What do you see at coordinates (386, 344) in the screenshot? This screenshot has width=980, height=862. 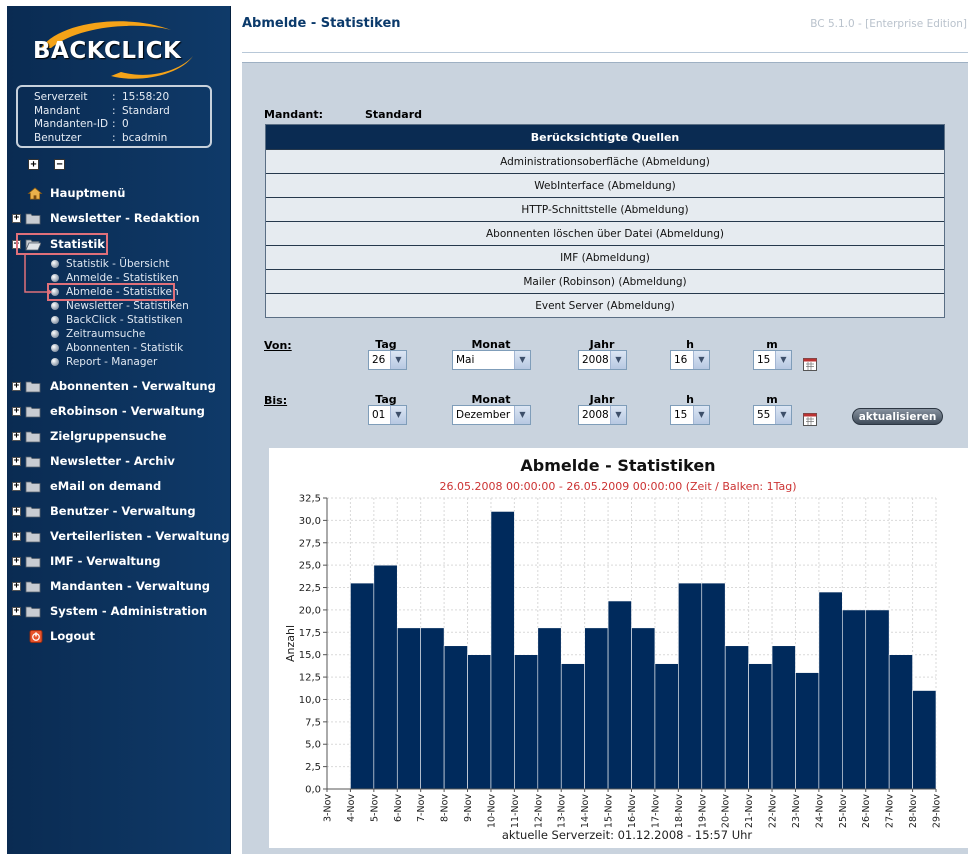 I see `von-tag-heading: Tag` at bounding box center [386, 344].